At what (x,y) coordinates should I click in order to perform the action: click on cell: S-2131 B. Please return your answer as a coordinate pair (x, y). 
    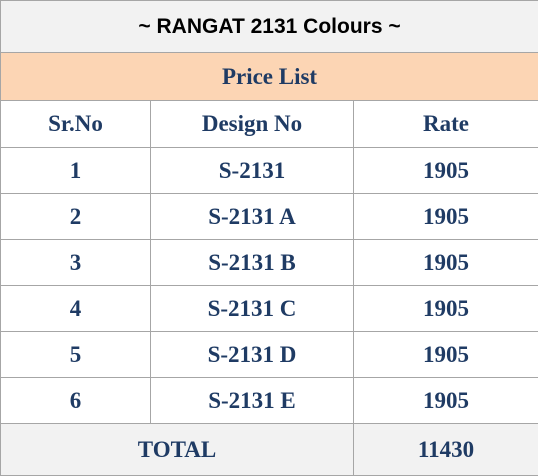
    Looking at the image, I should click on (252, 263).